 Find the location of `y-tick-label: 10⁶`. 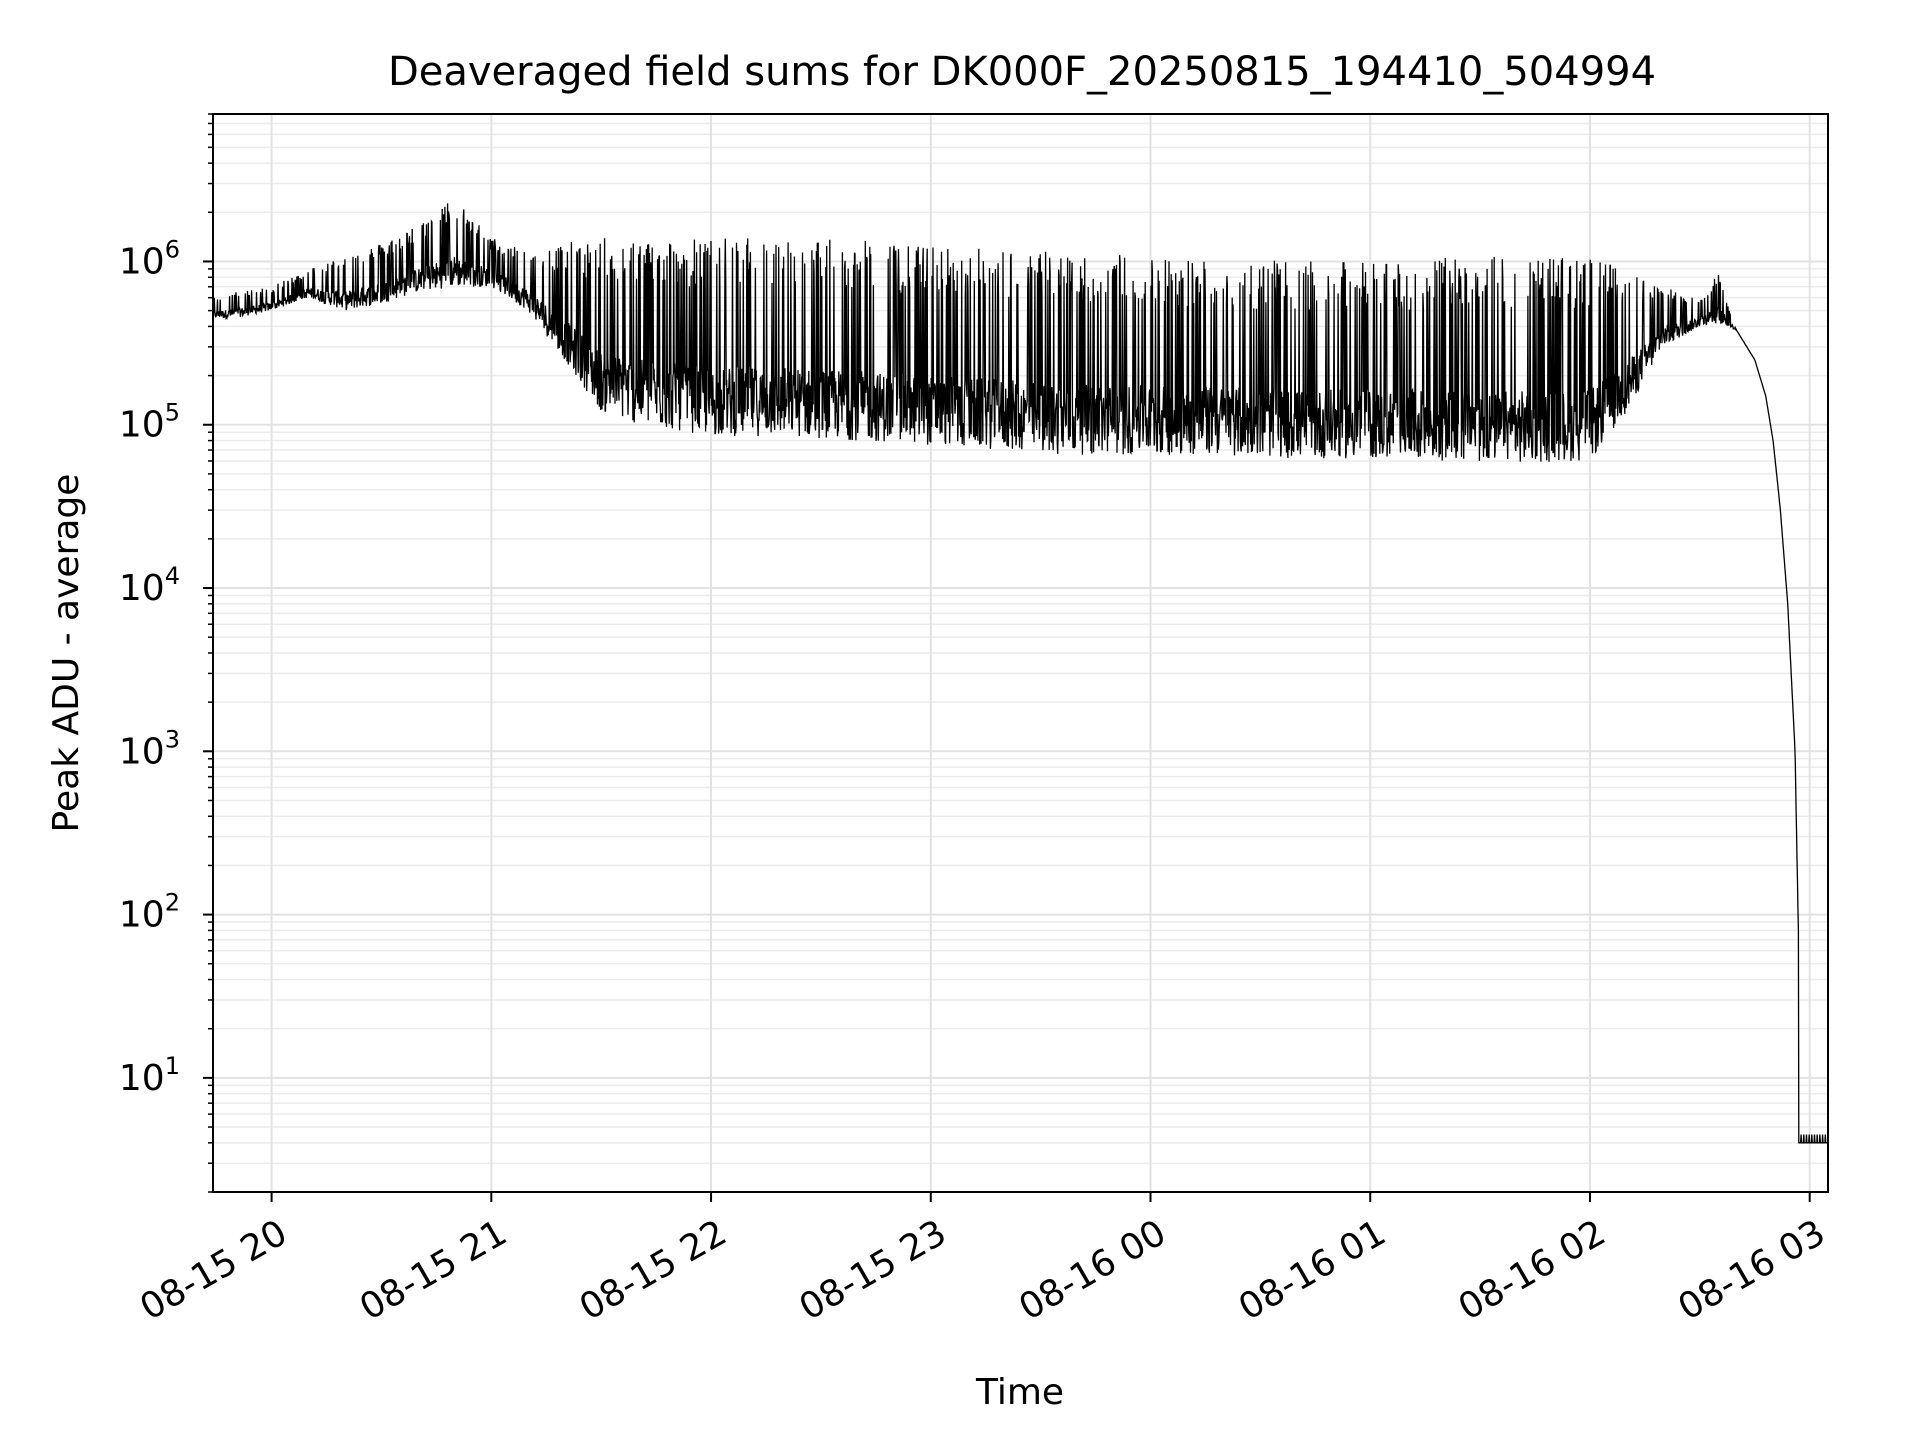

y-tick-label: 10⁶ is located at coordinates (149, 258).